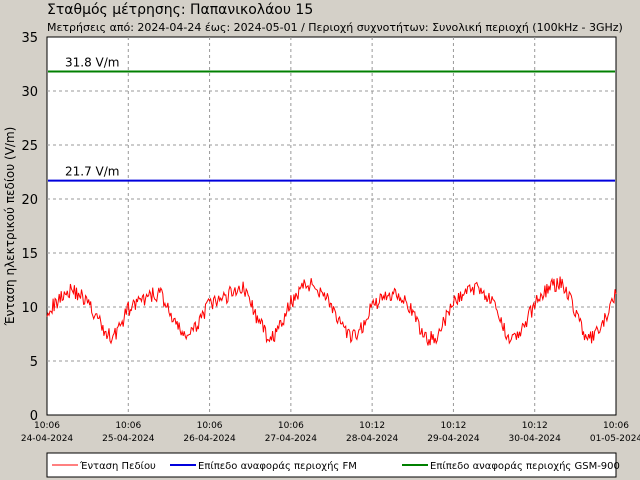 This screenshot has width=640, height=480. What do you see at coordinates (180, 10) in the screenshot?
I see `chart-title: Σταθμός μέτρησης: Παπανικολάου 15` at bounding box center [180, 10].